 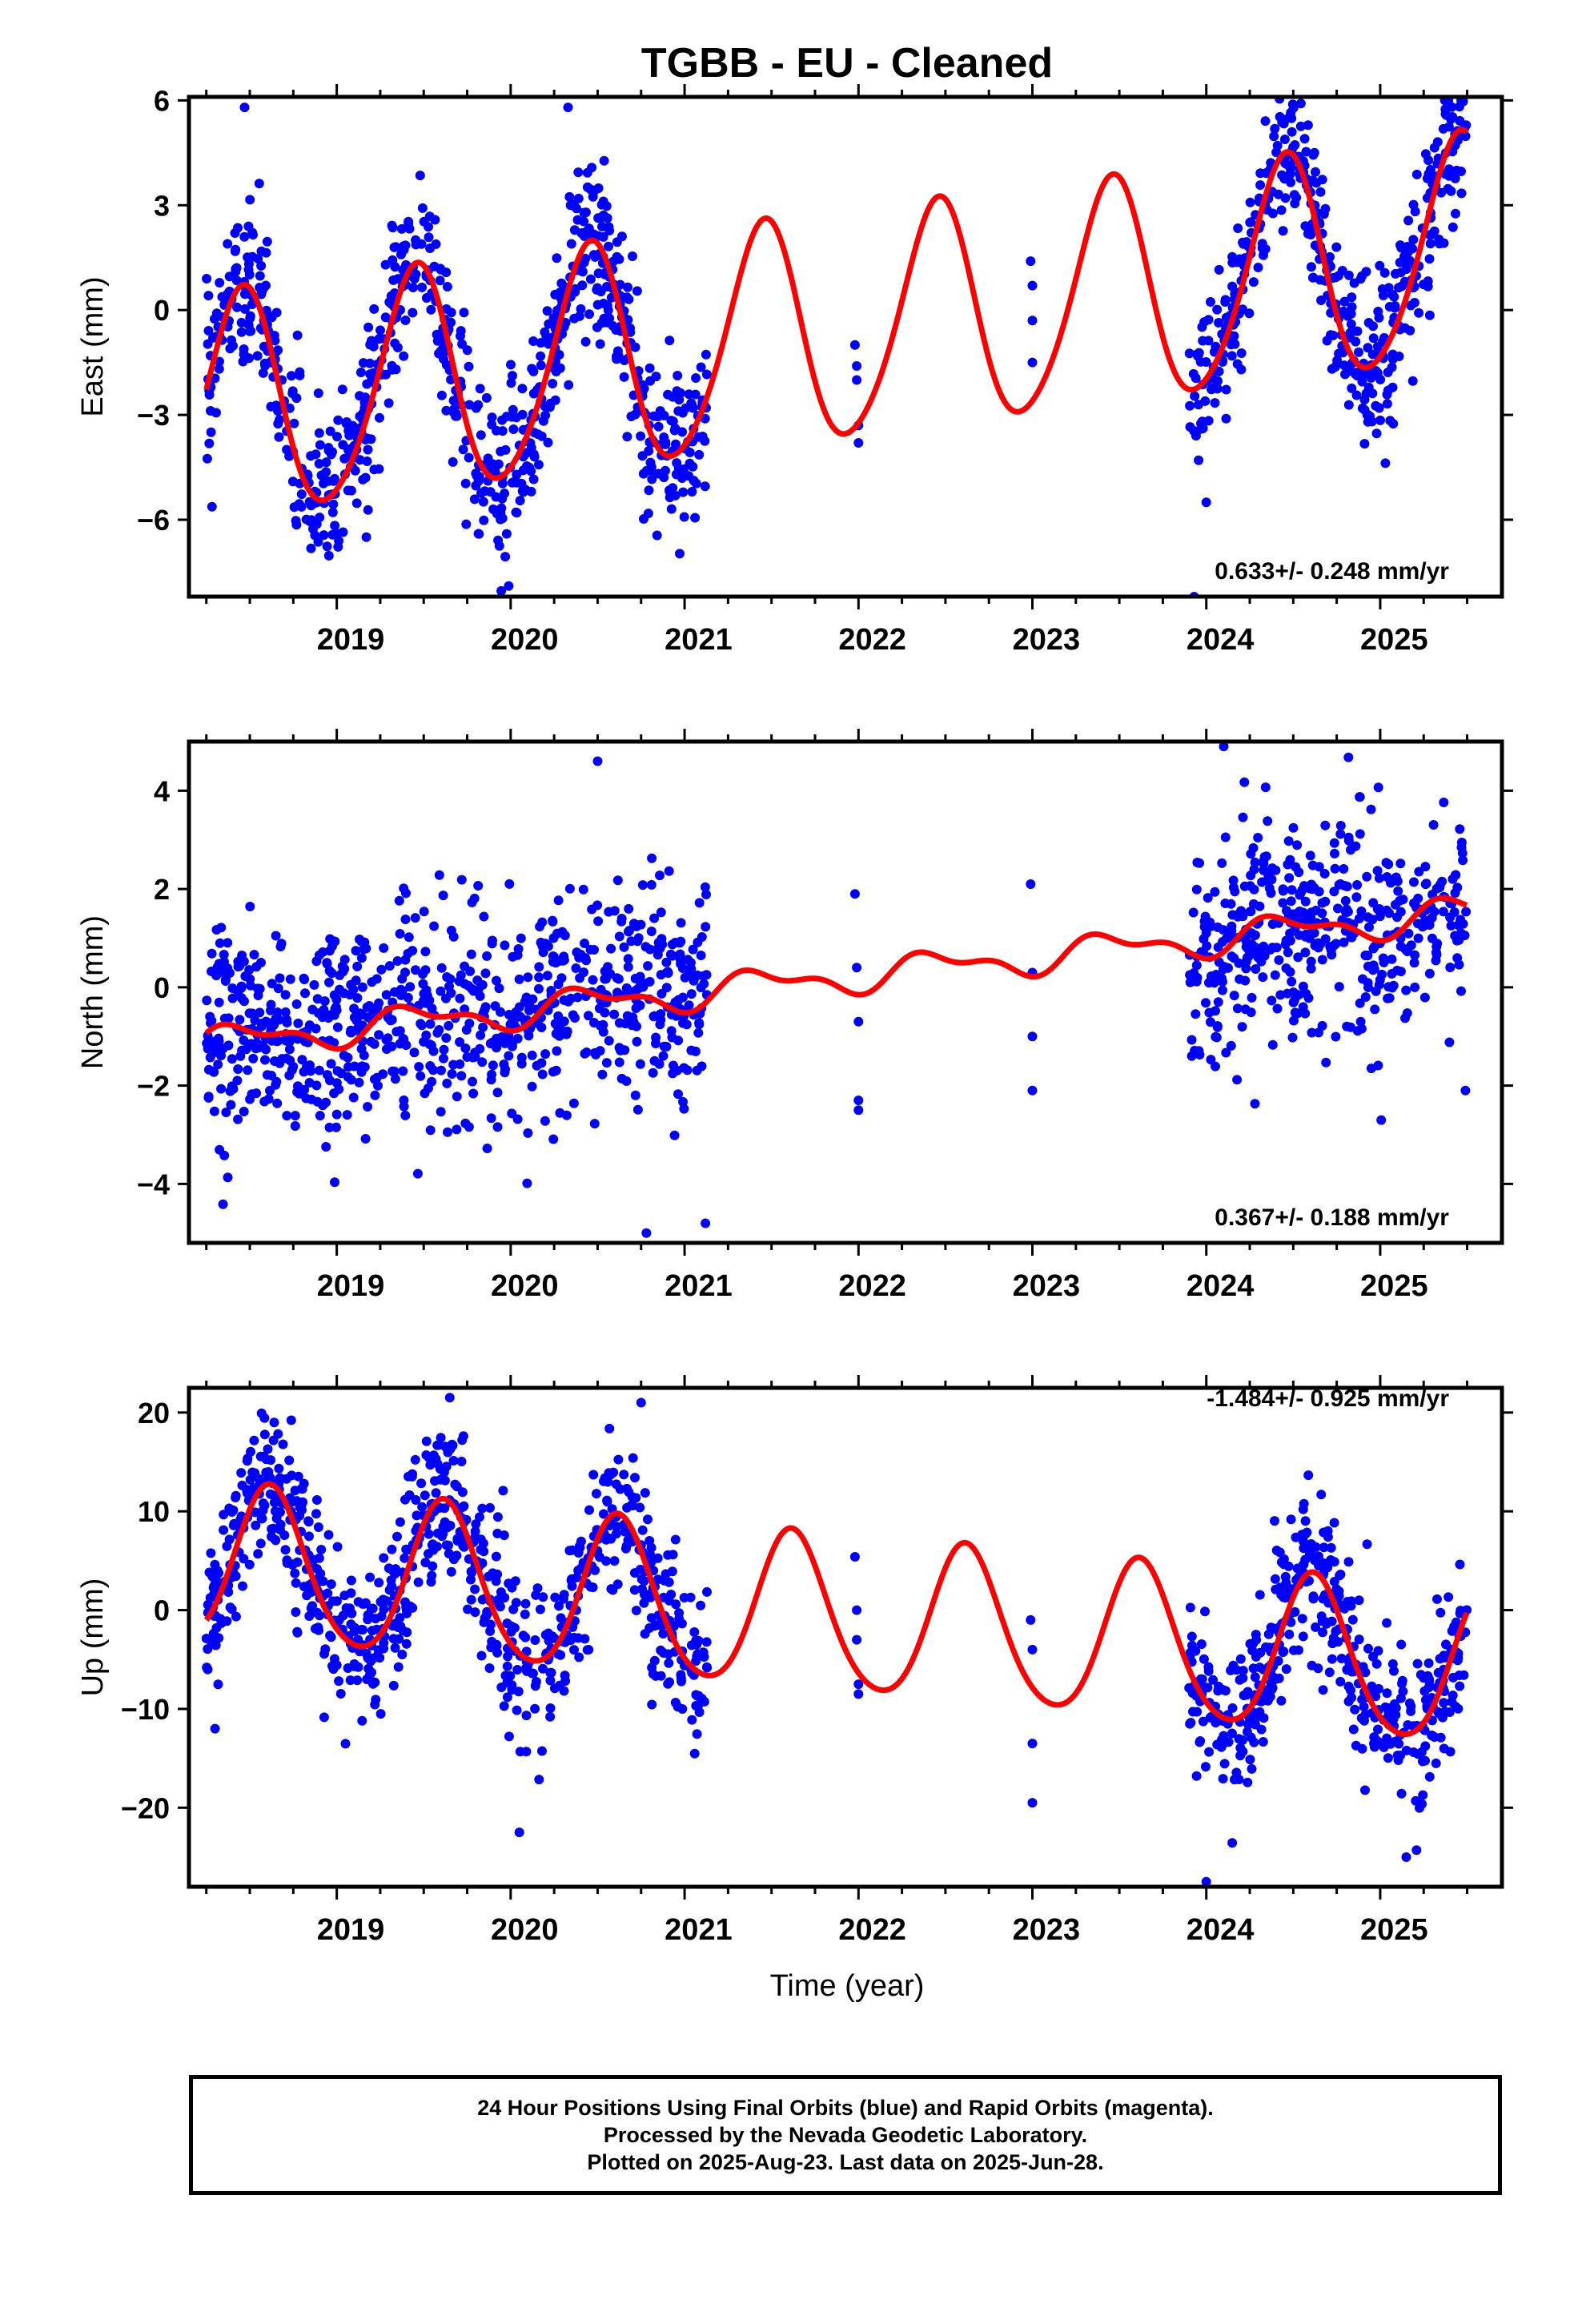 I want to click on north-ytick-label: −4, so click(x=154, y=1184).